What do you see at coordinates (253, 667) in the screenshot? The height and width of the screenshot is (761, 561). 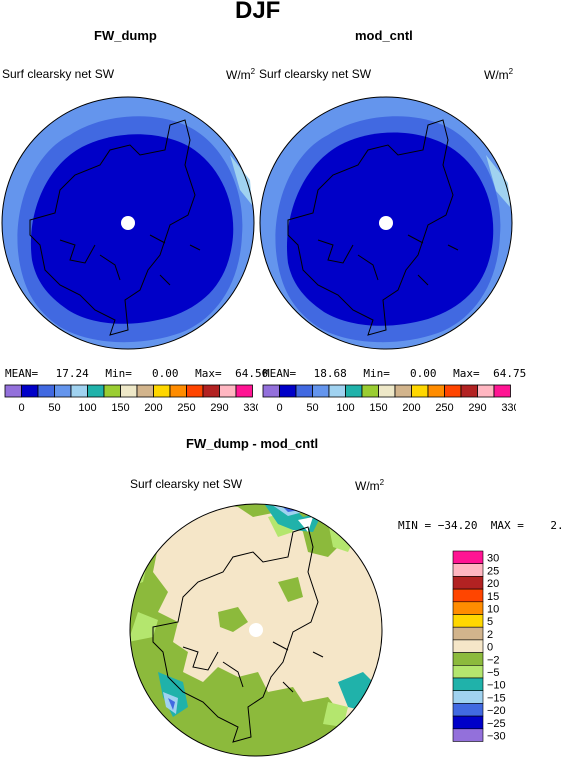 I see `diff-islands` at bounding box center [253, 667].